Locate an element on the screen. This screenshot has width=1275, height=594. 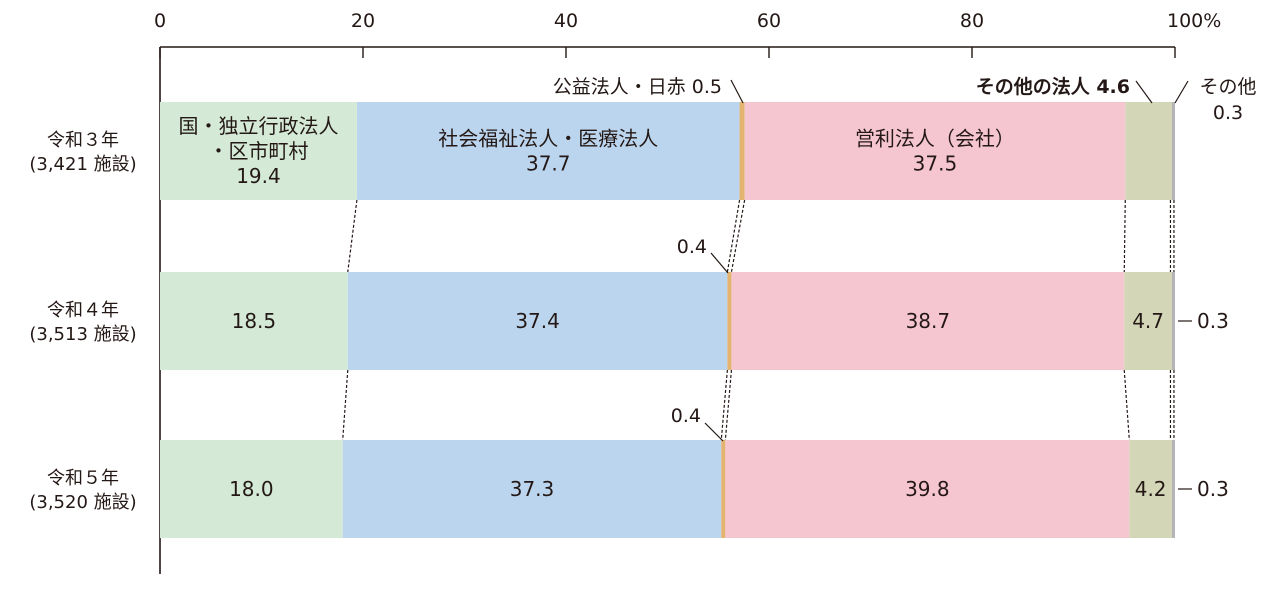
data-label: 国・独立行政法人 is located at coordinates (258, 126).